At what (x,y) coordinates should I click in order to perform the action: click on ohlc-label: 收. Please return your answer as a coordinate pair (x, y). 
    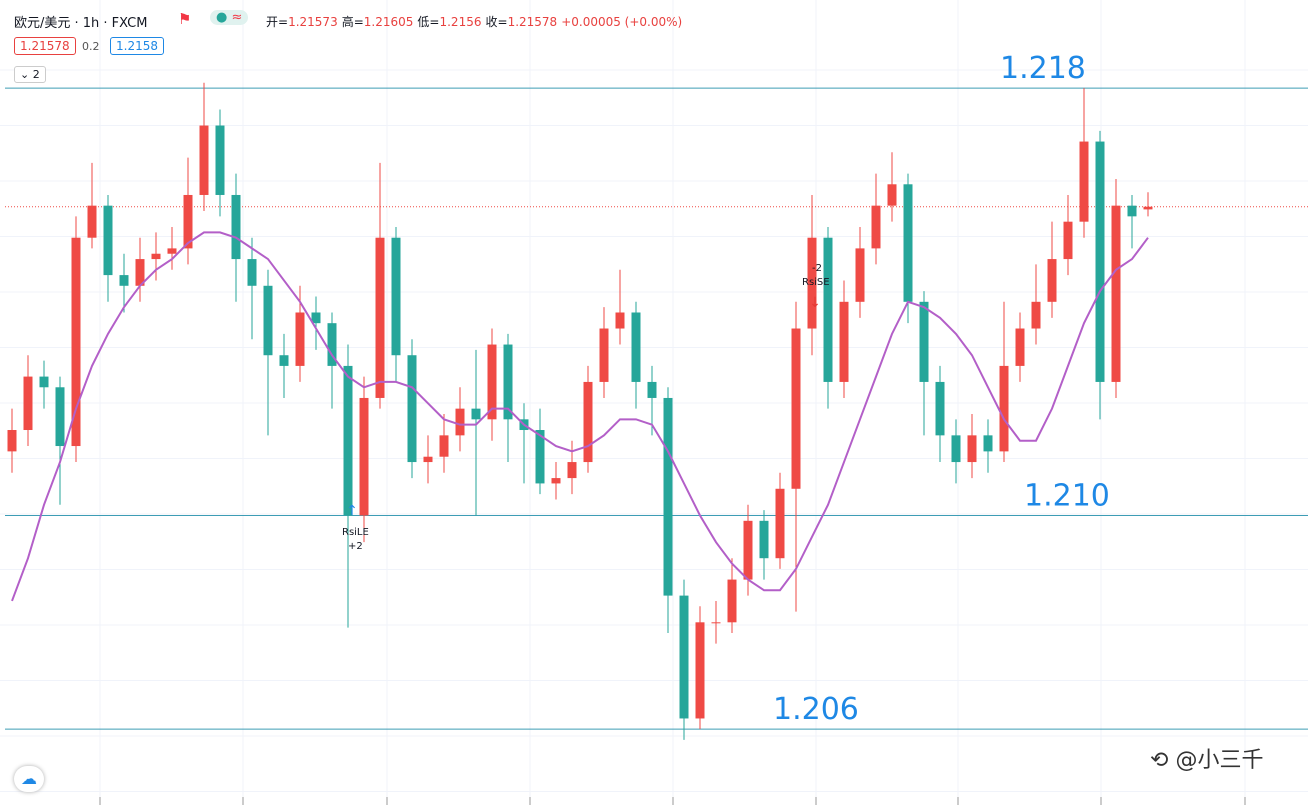
    Looking at the image, I should click on (491, 22).